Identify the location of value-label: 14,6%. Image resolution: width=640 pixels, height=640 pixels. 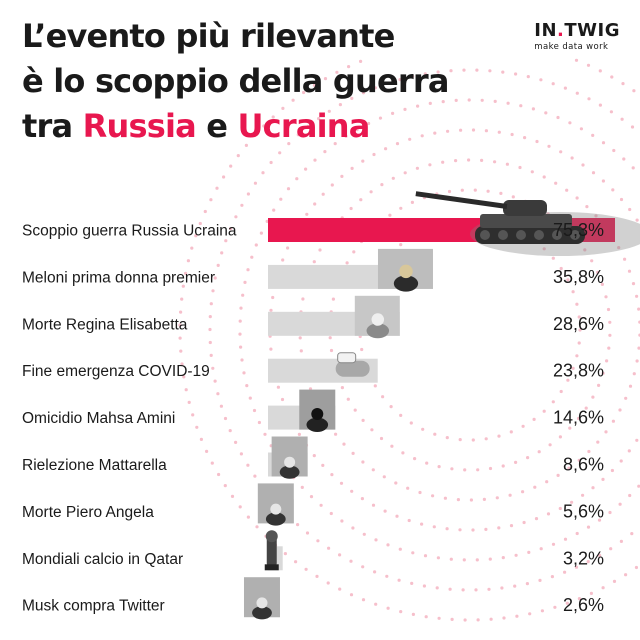
(578, 418).